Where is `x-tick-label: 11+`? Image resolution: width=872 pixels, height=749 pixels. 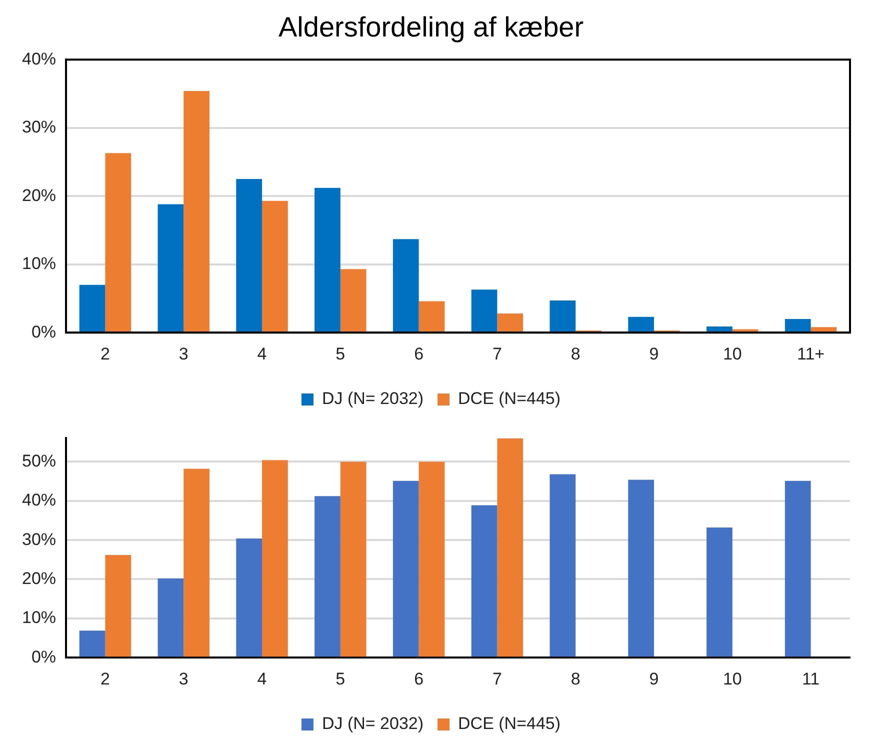 x-tick-label: 11+ is located at coordinates (811, 354).